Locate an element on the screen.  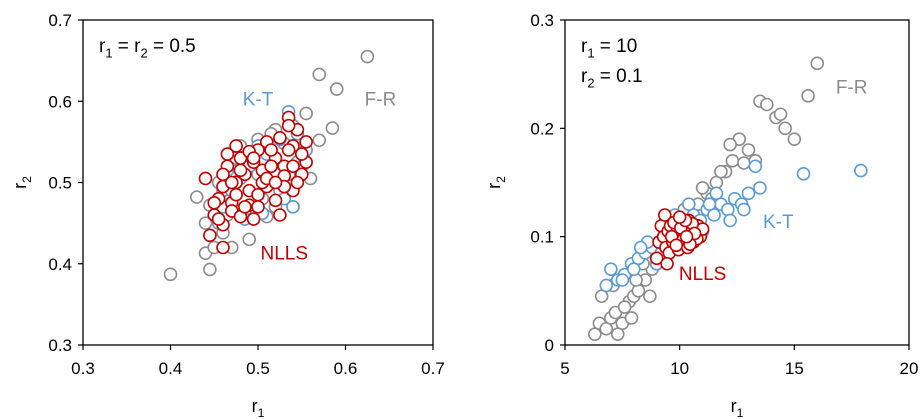
x-tick-label: 0.5 is located at coordinates (258, 368).